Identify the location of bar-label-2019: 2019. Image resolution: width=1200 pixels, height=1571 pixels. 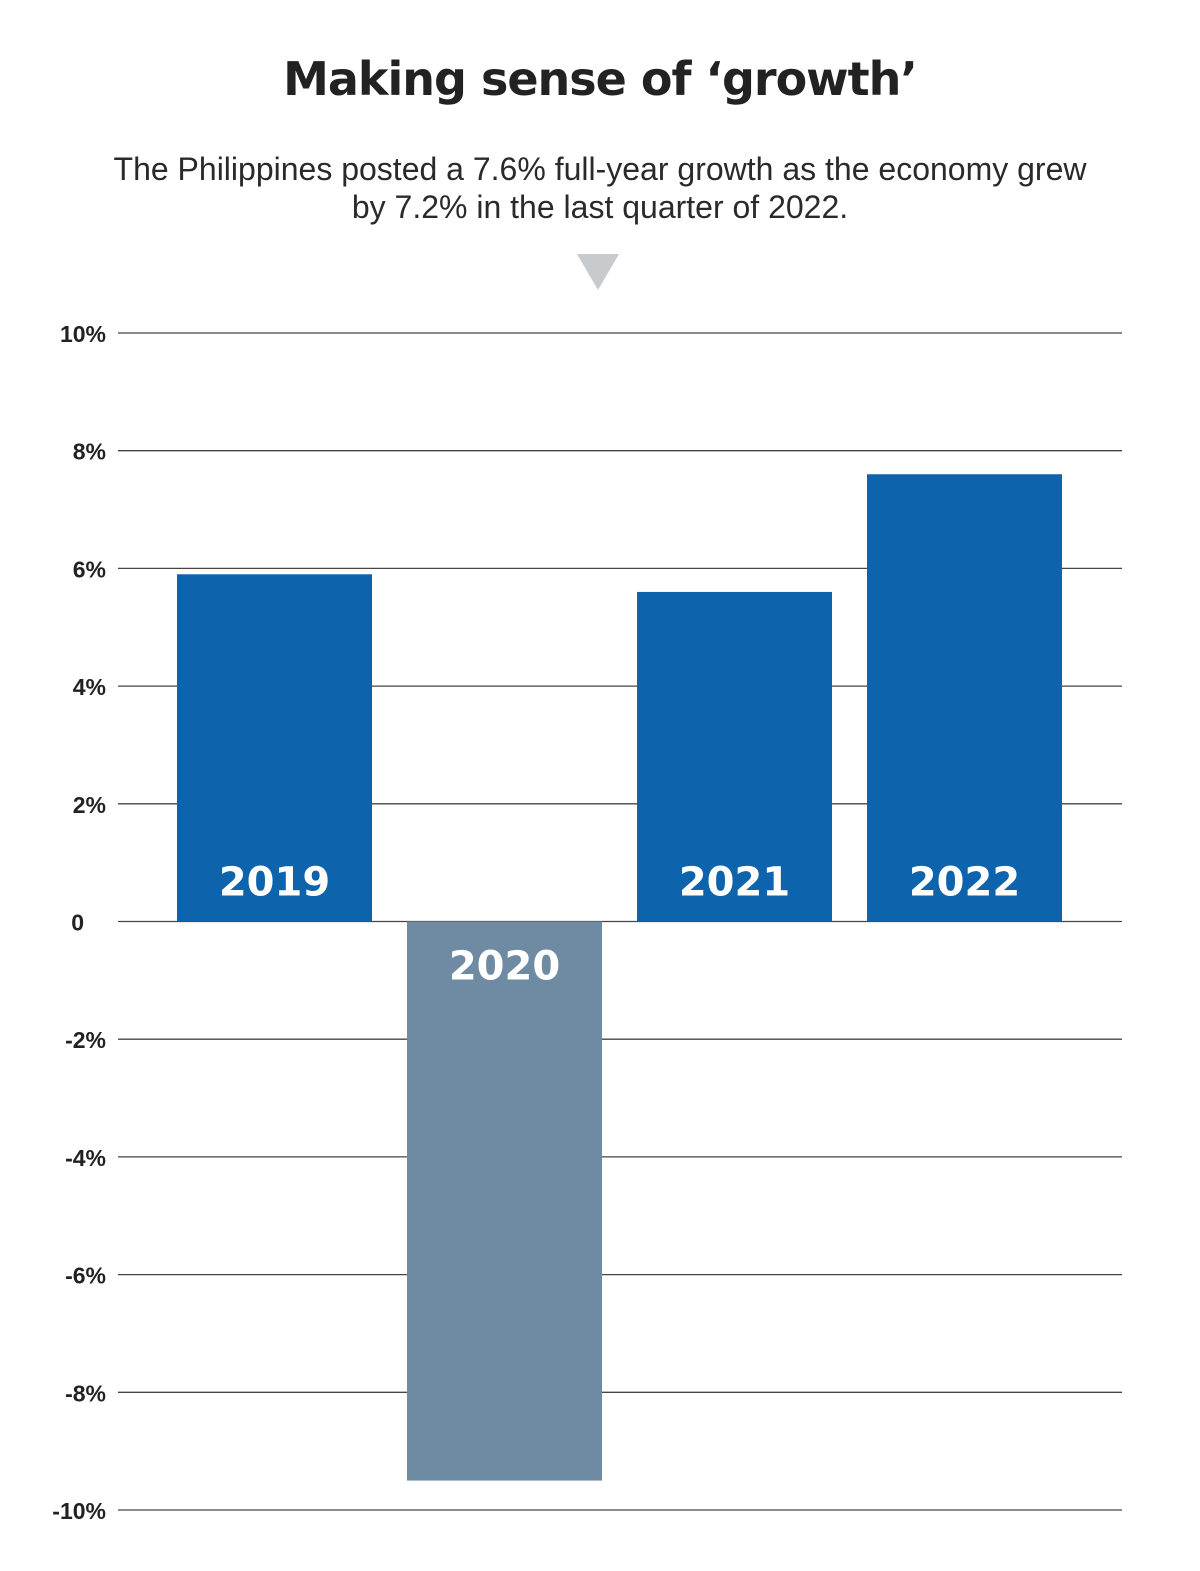
(274, 883).